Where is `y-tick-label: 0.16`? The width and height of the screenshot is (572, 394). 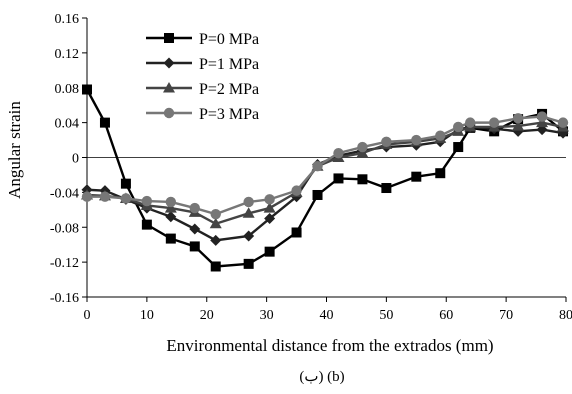
y-tick-label: 0.16 is located at coordinates (67, 19).